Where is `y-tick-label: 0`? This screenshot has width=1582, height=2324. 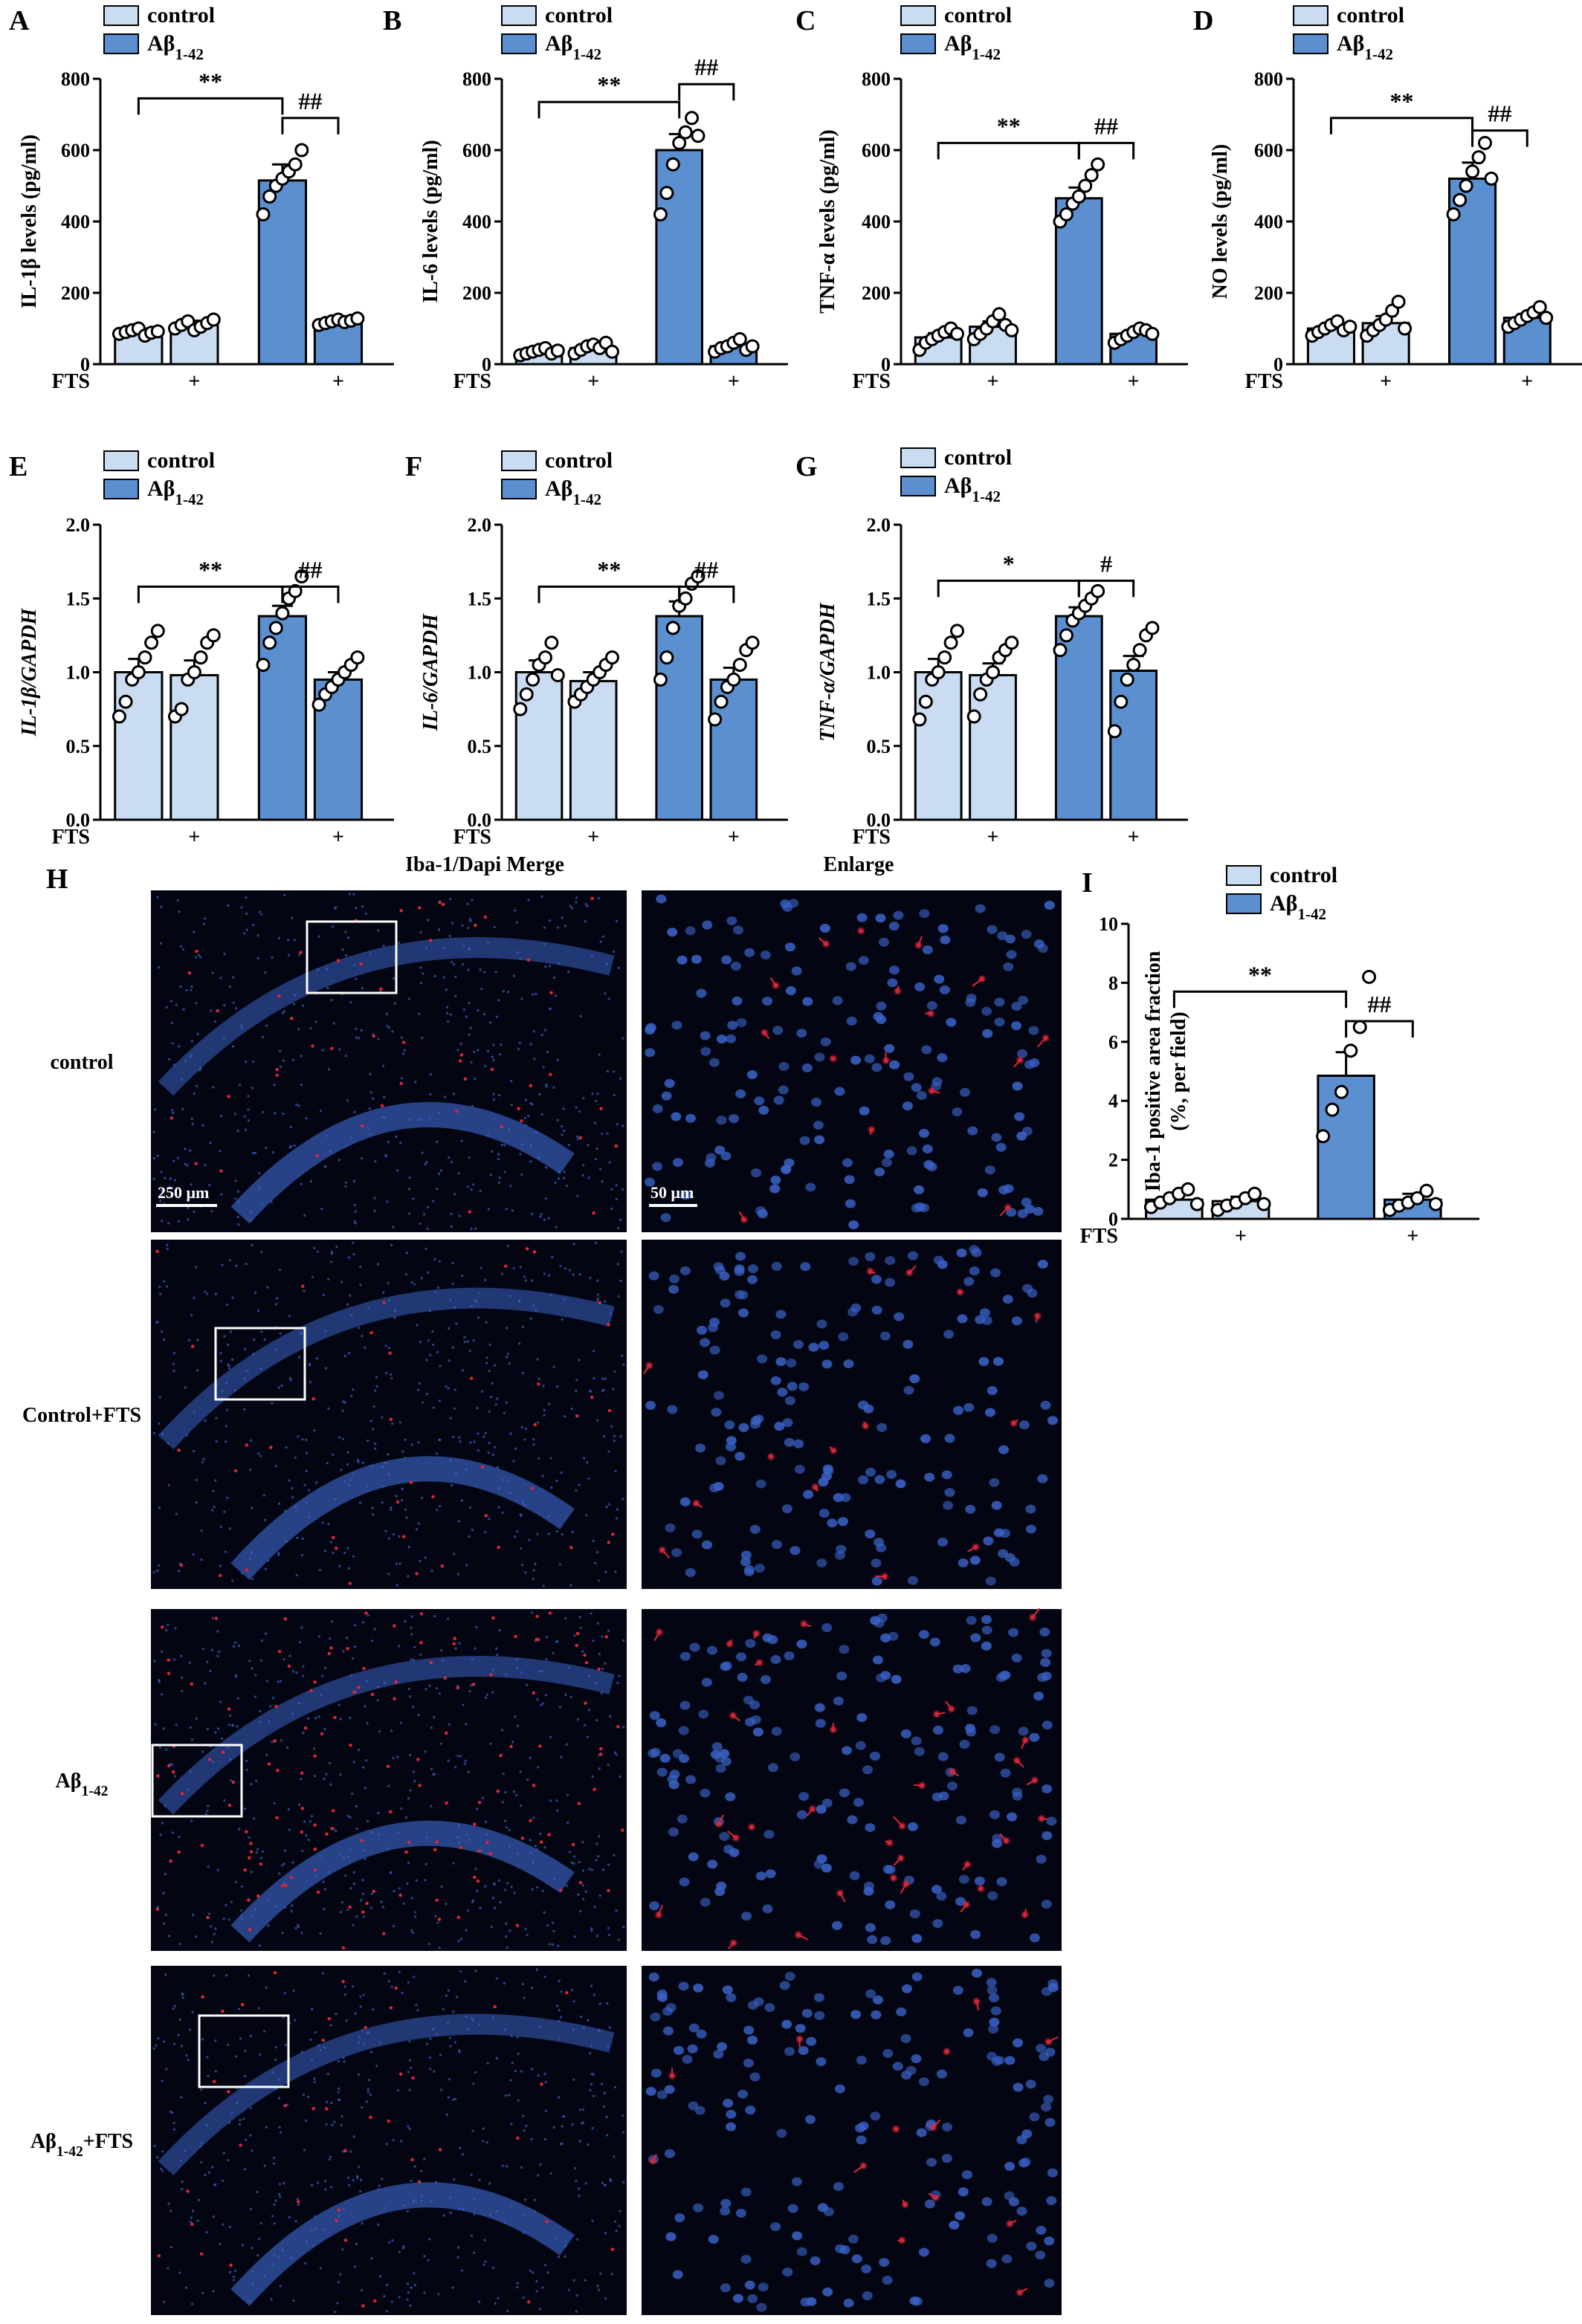
y-tick-label: 0 is located at coordinates (487, 364).